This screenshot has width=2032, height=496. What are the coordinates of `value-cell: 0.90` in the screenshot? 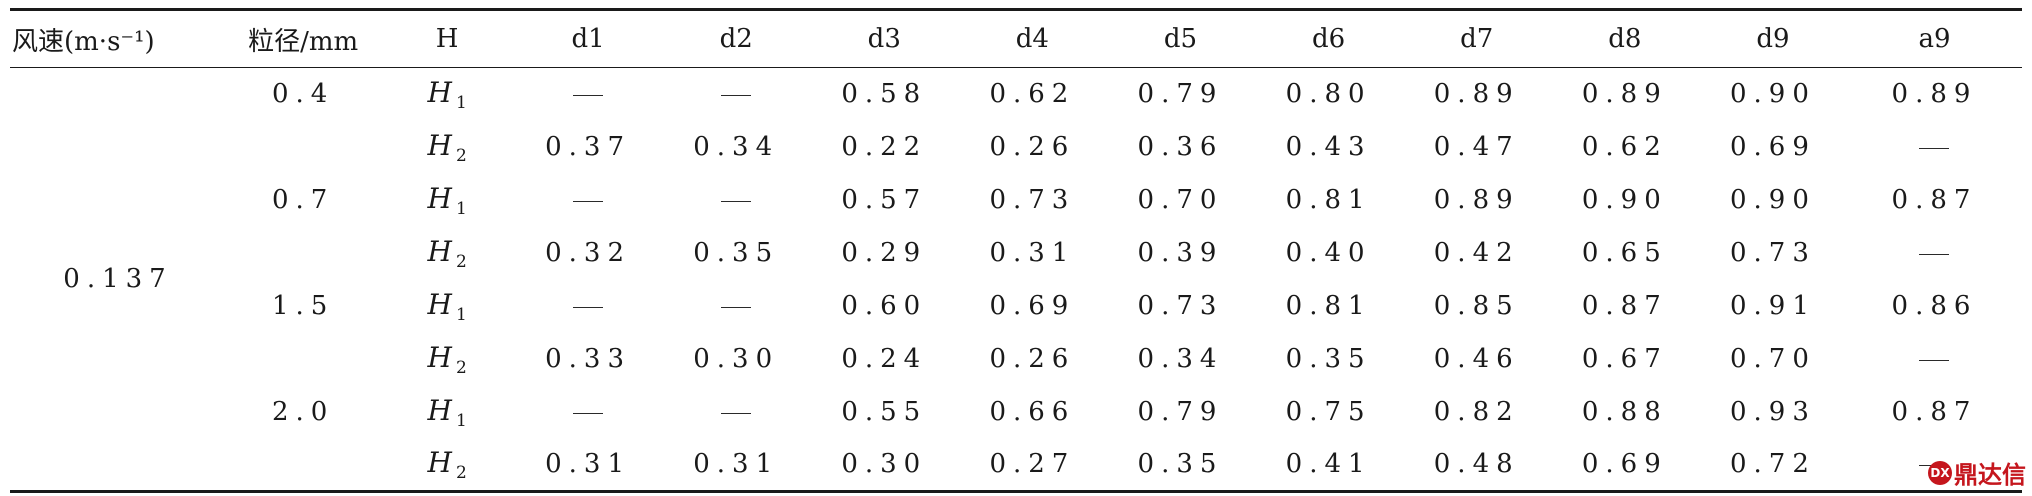 It's located at (1624, 200).